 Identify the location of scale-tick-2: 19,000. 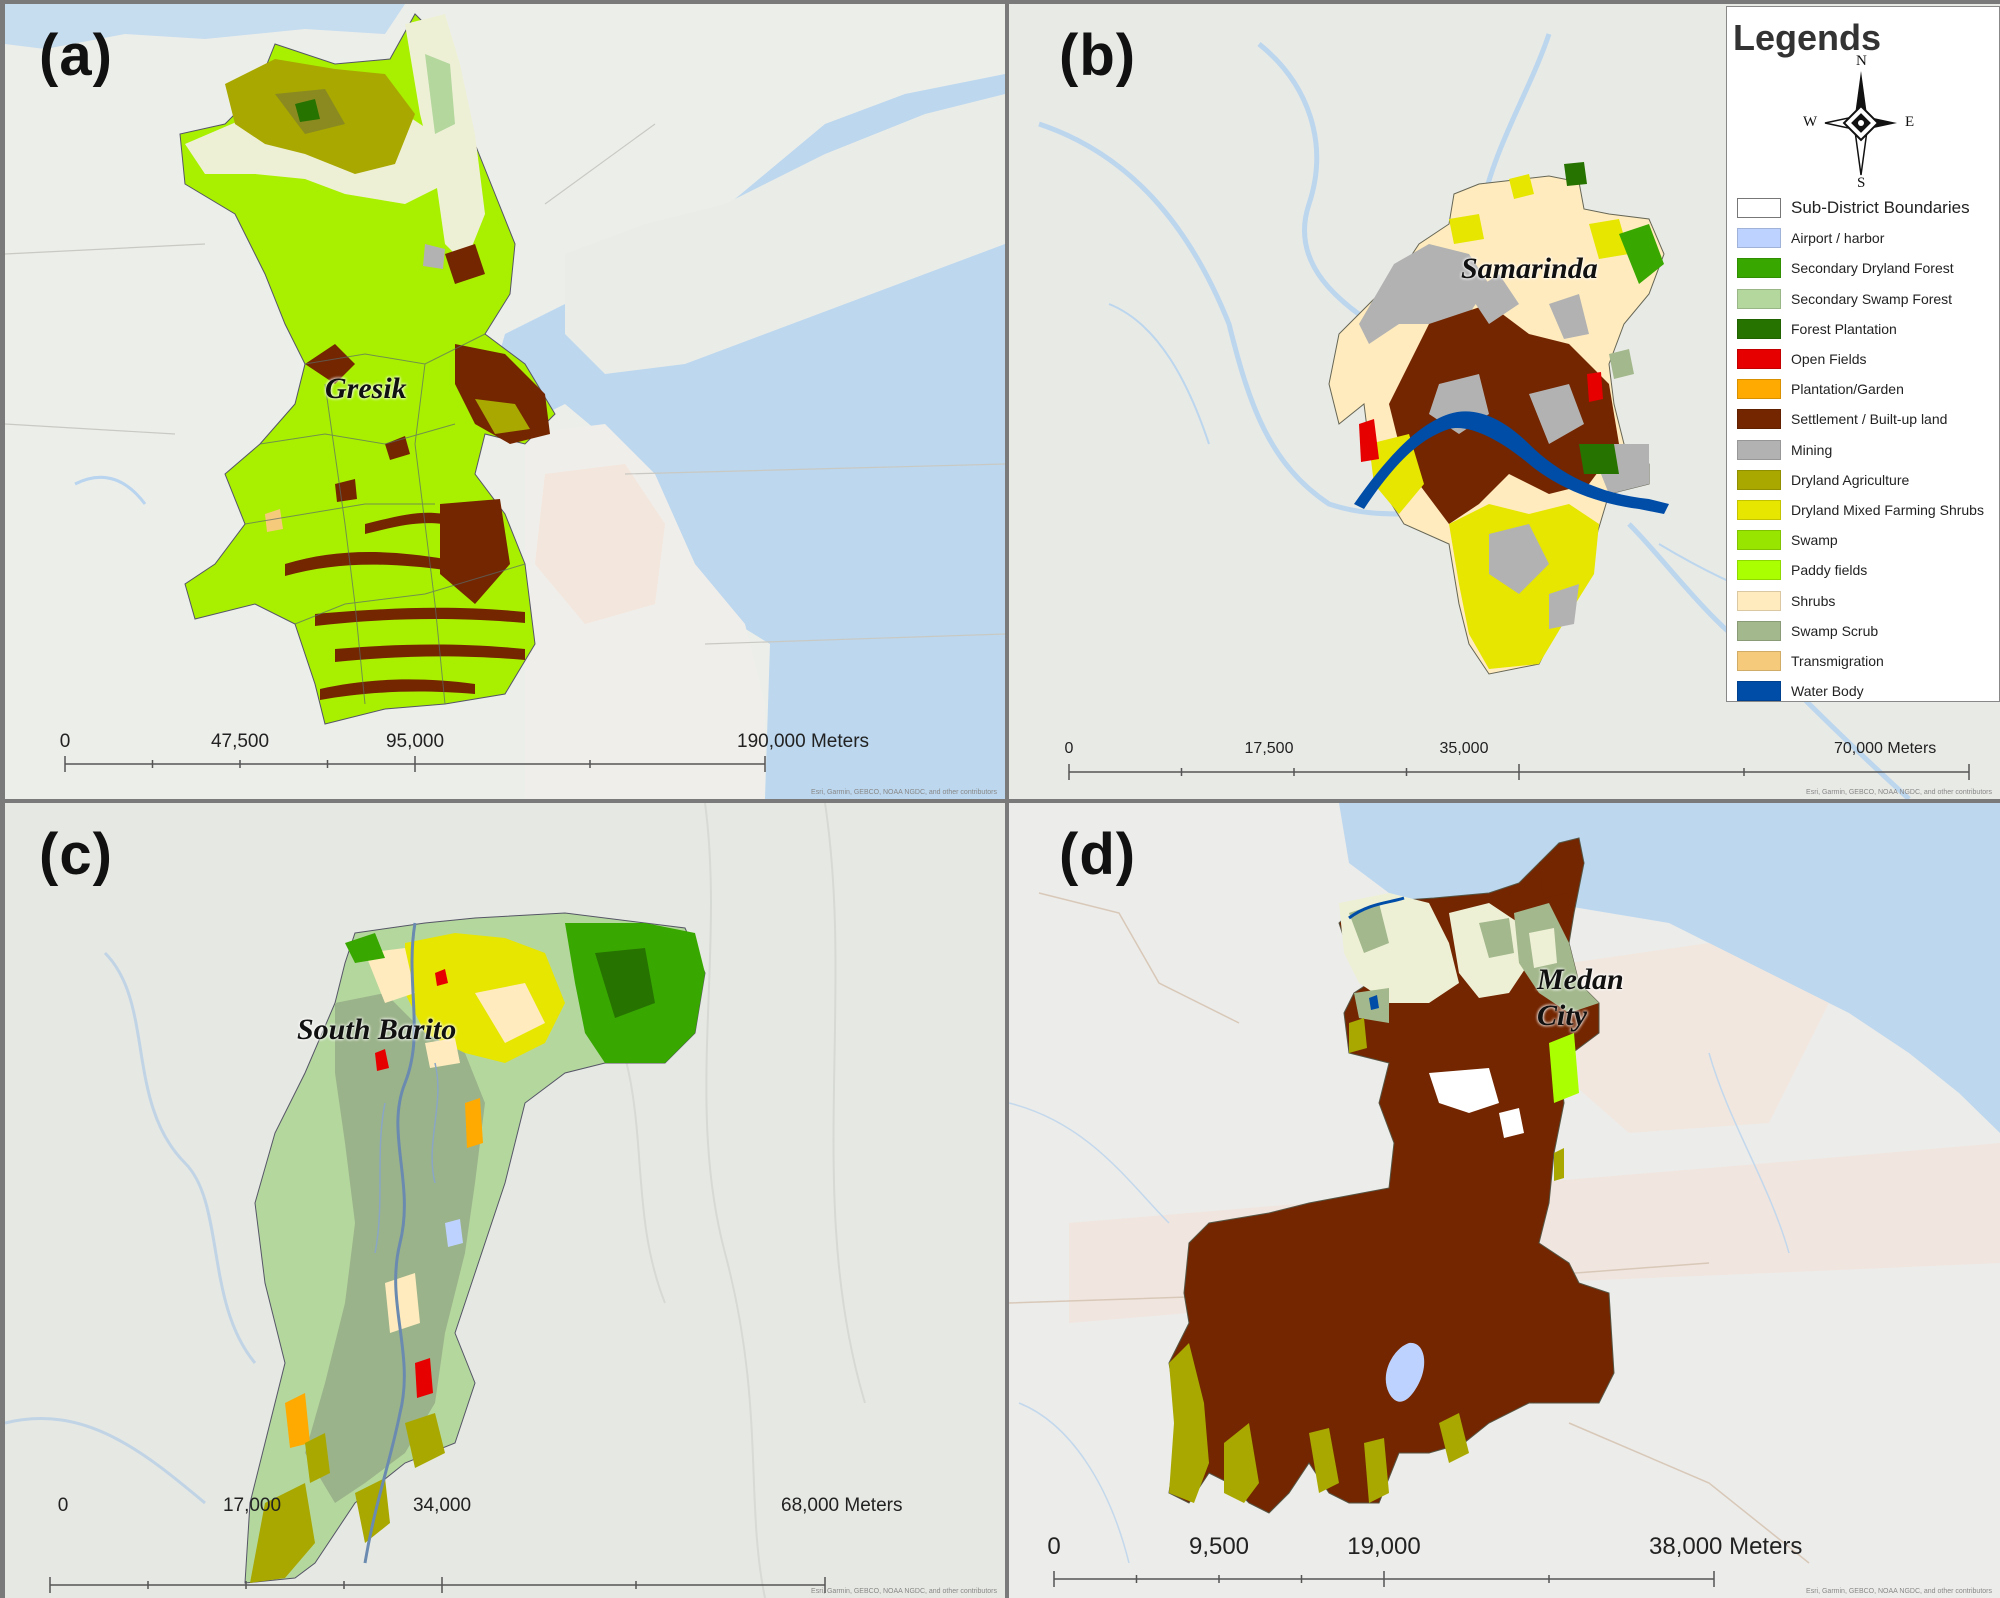
(1384, 1546).